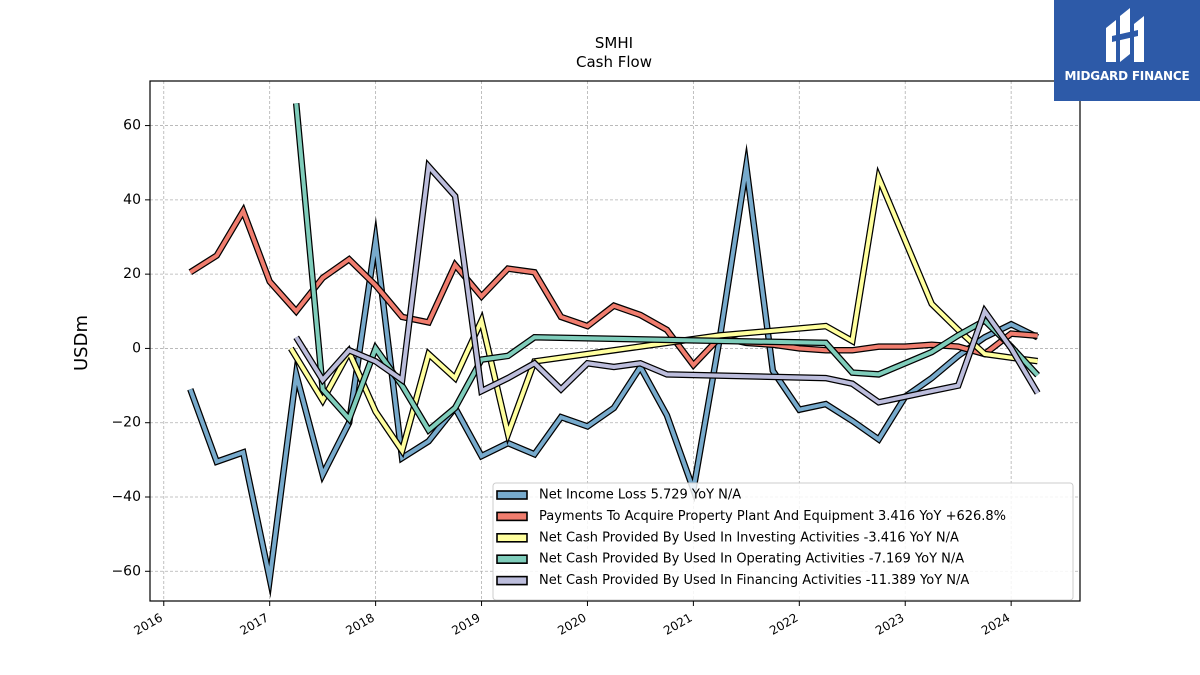  What do you see at coordinates (640, 495) in the screenshot?
I see `legend-label-0: Net Income Loss 5.729 YoY N/A` at bounding box center [640, 495].